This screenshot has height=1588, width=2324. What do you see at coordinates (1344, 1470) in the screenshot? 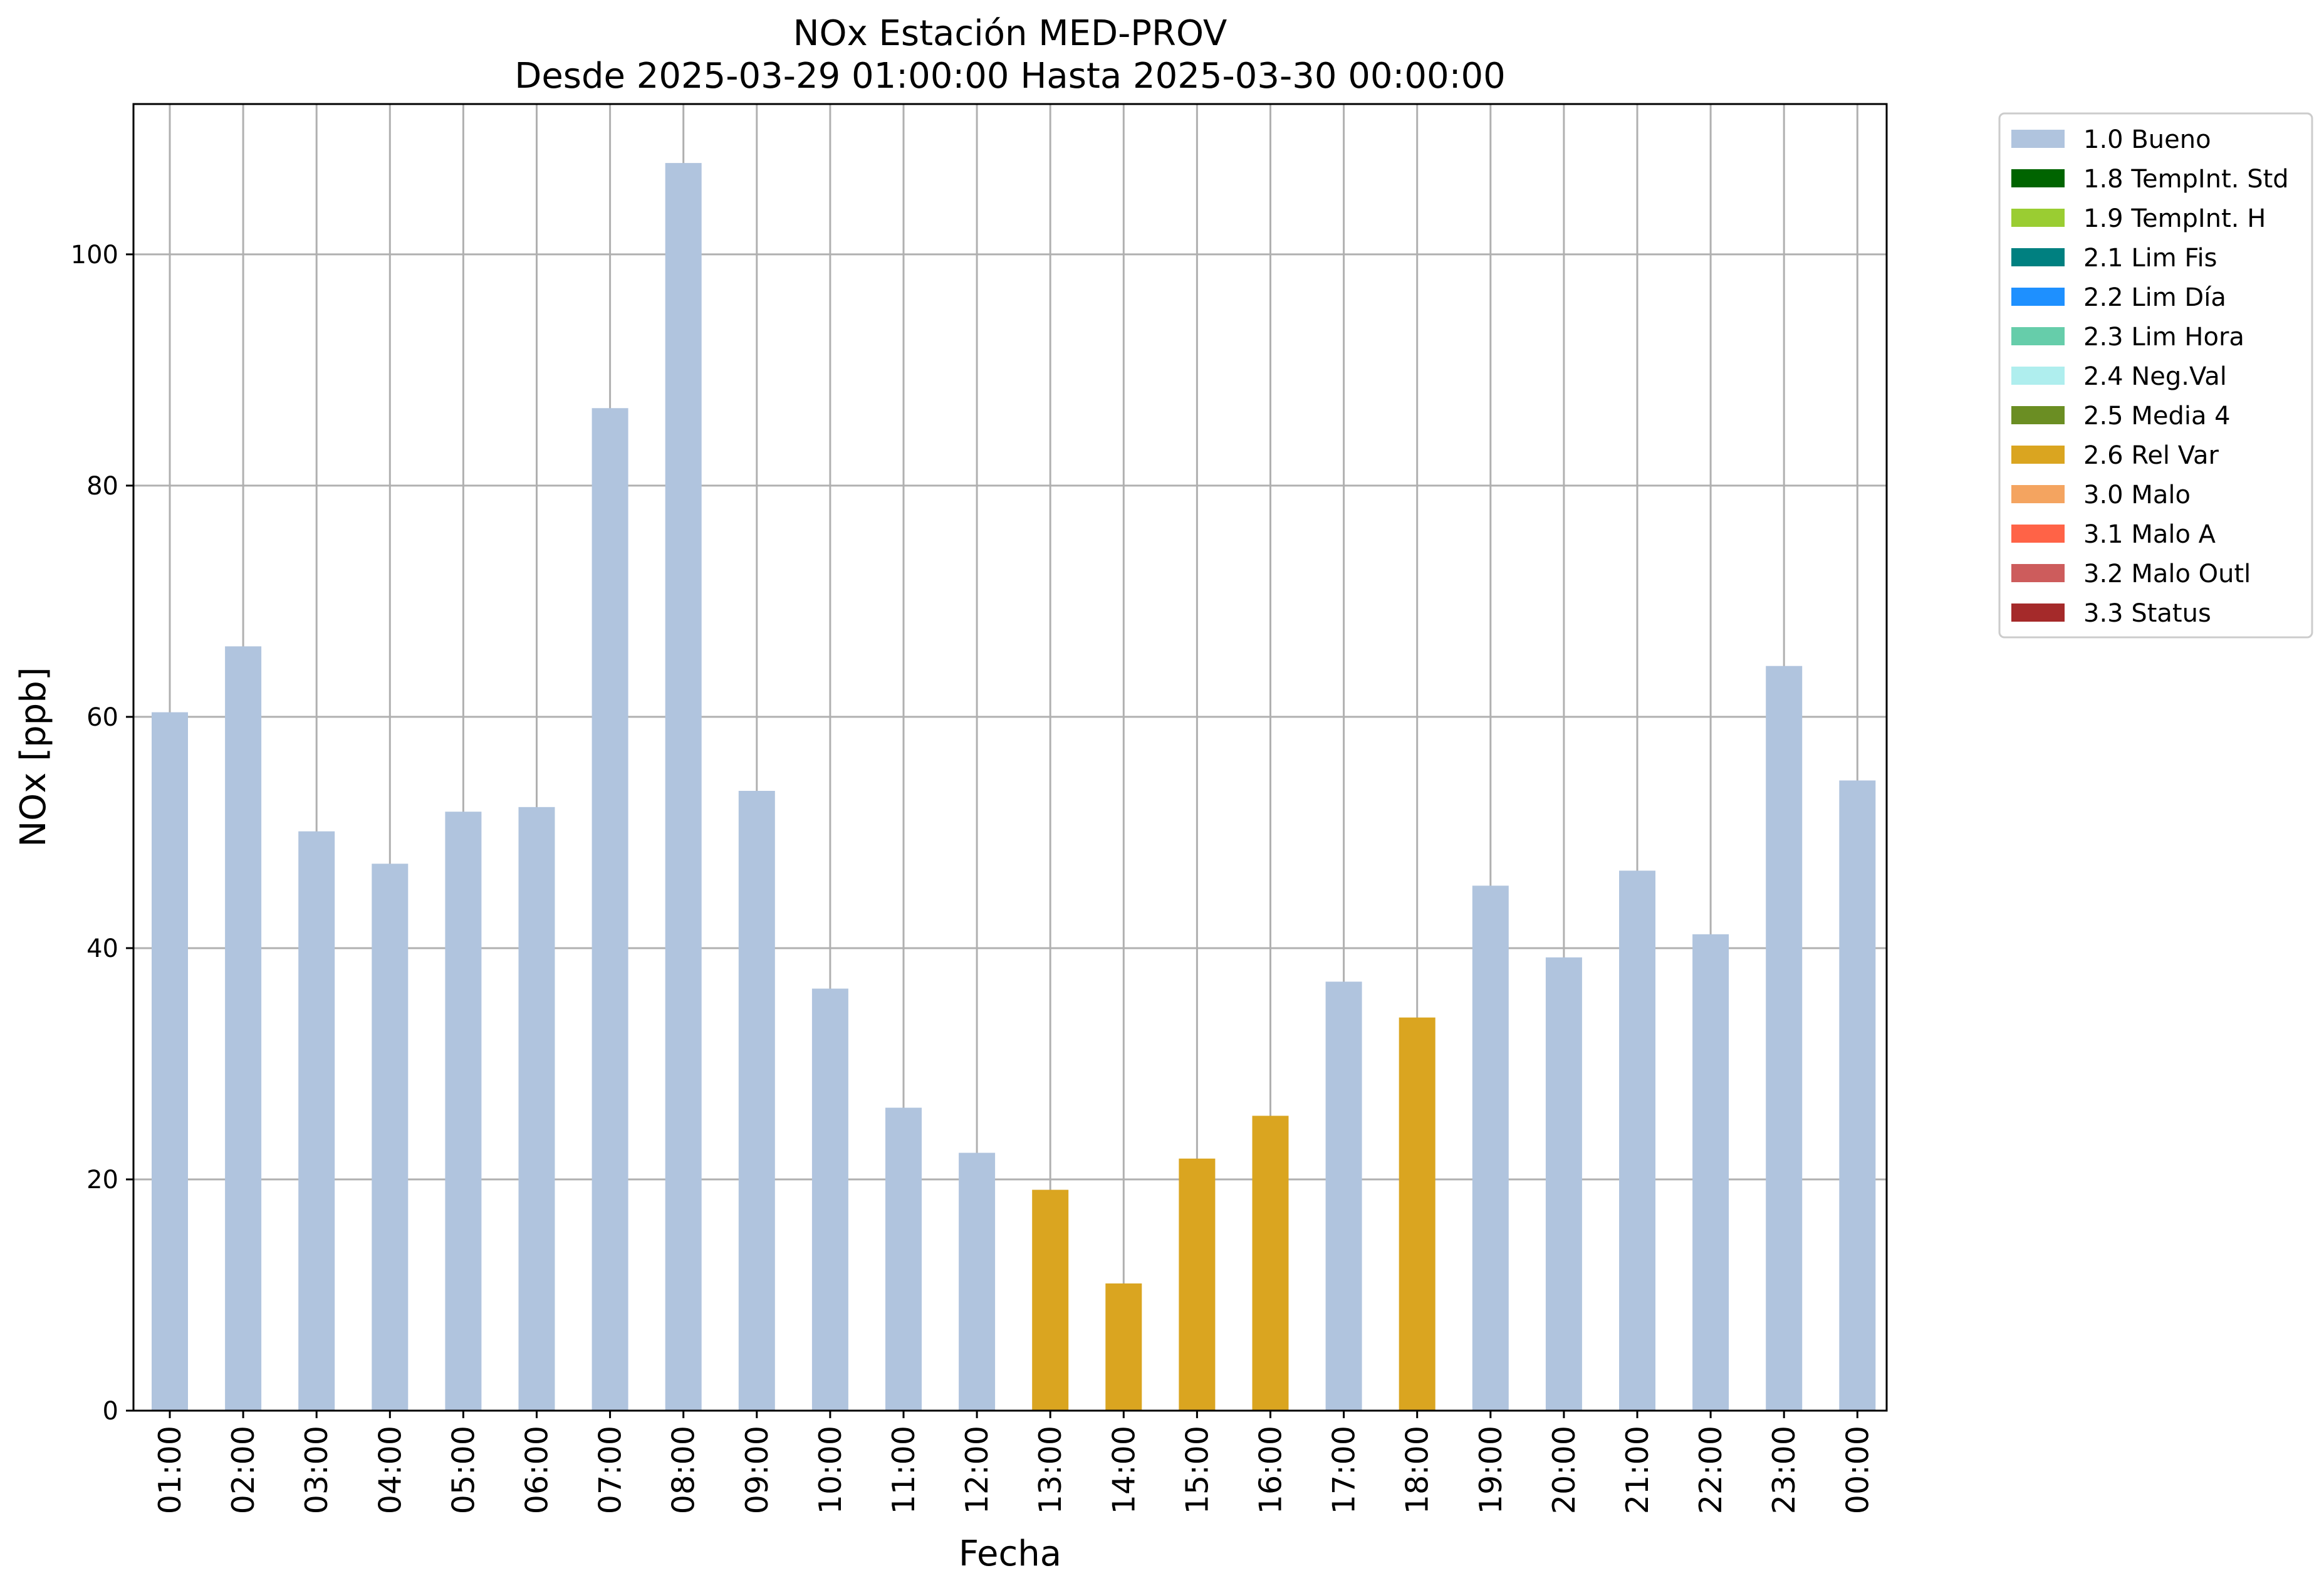
I see `x-tick-label: 17:00` at bounding box center [1344, 1470].